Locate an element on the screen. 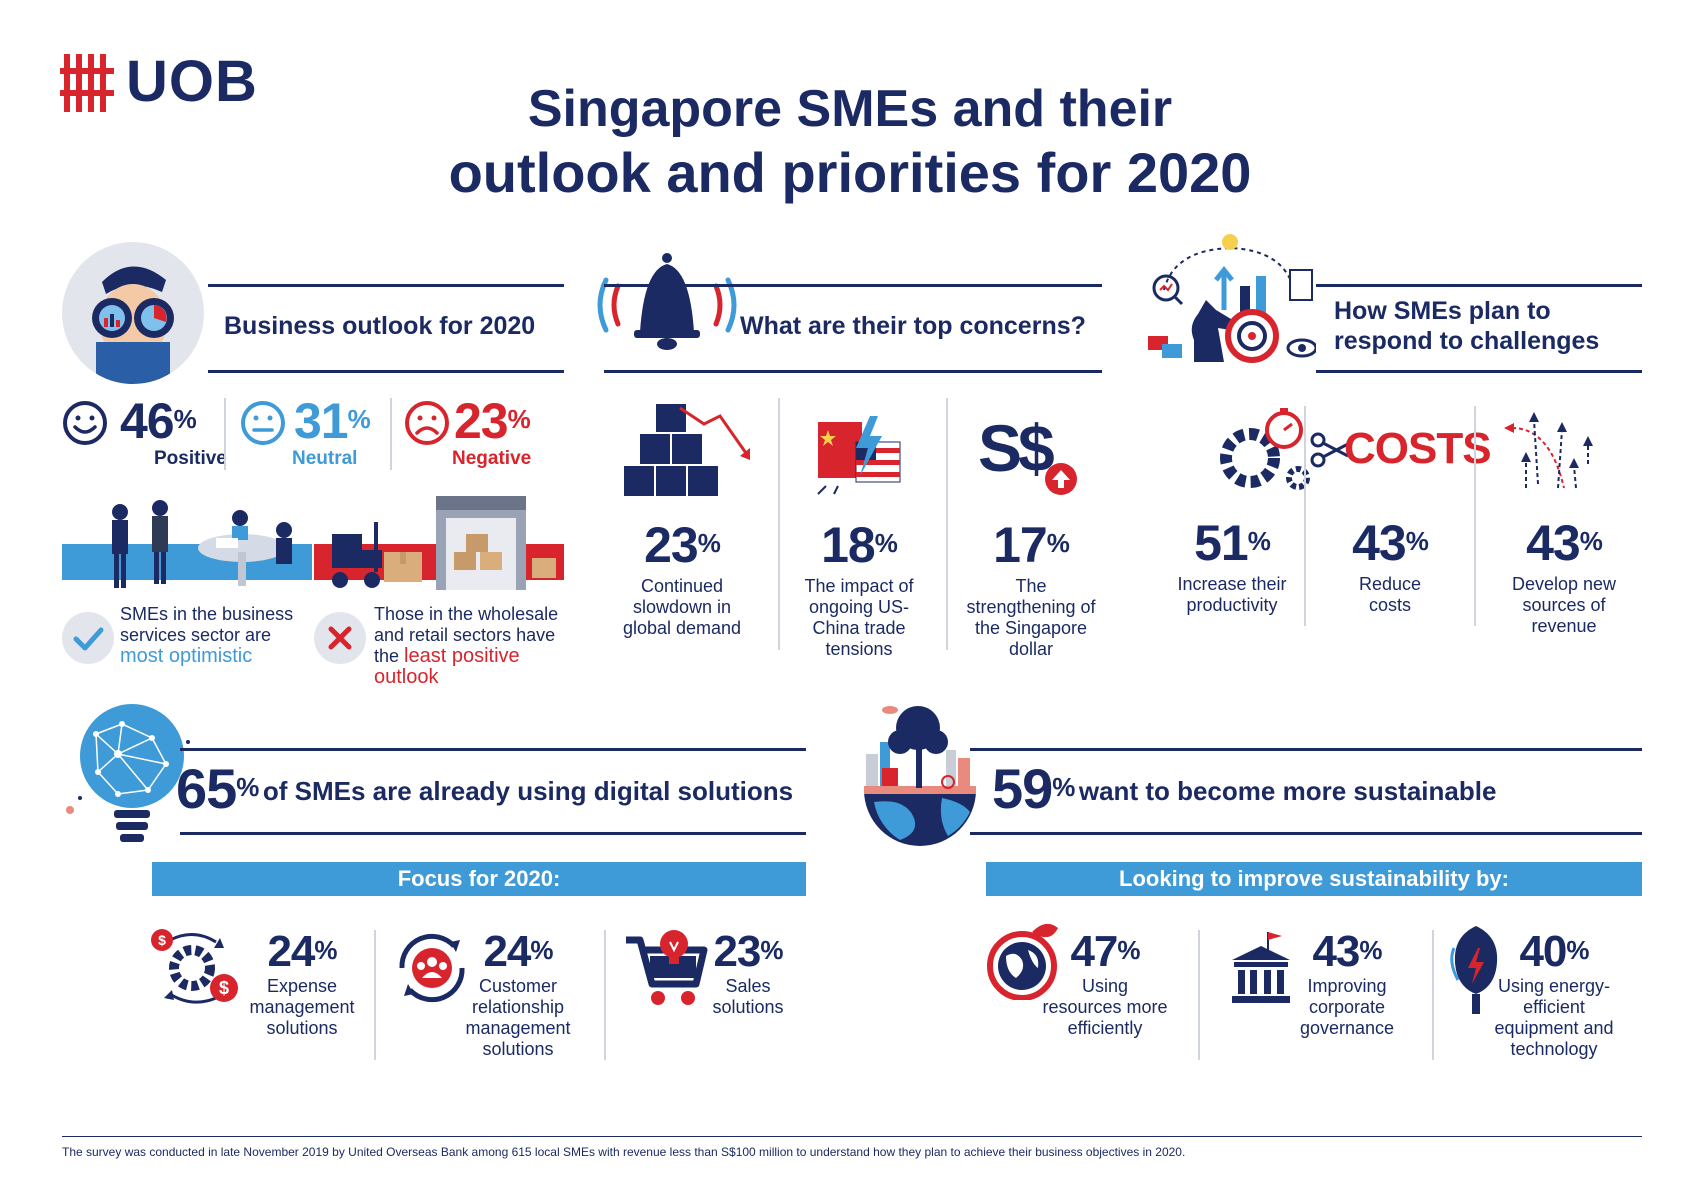 The image size is (1694, 1196). concern-unit-2: % is located at coordinates (886, 543).